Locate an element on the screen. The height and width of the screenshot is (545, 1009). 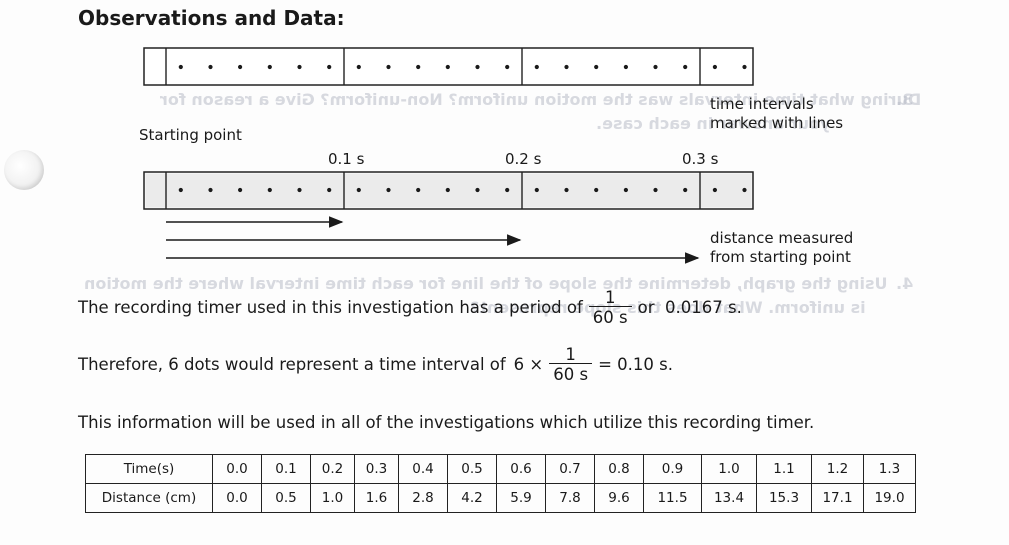
distance-cell: 19.0 is located at coordinates (889, 498).